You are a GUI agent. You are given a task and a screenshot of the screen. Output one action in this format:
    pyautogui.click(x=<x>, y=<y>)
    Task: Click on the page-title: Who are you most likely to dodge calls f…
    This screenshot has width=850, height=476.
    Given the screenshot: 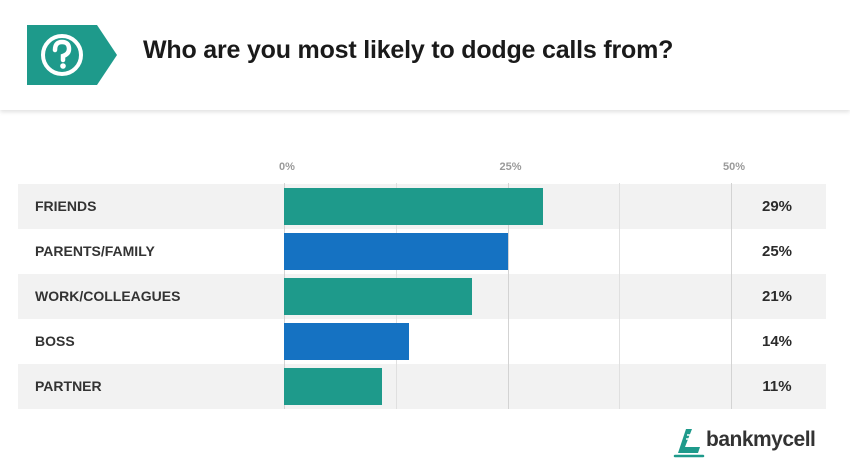 What is the action you would take?
    pyautogui.click(x=408, y=50)
    